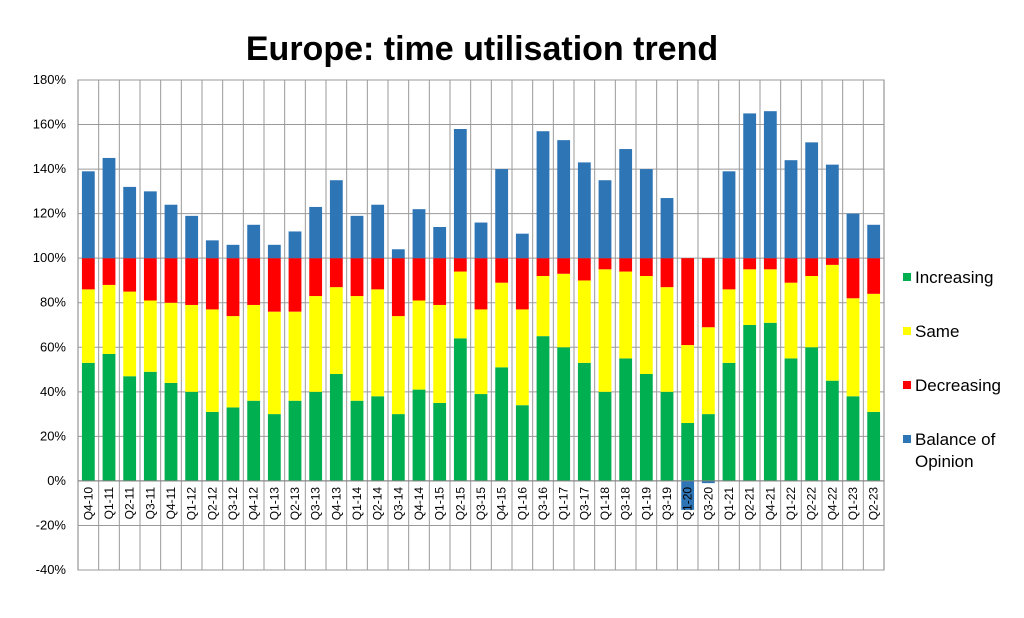 This screenshot has height=618, width=1024. What do you see at coordinates (667, 504) in the screenshot?
I see `x-tick-label: Q3-19` at bounding box center [667, 504].